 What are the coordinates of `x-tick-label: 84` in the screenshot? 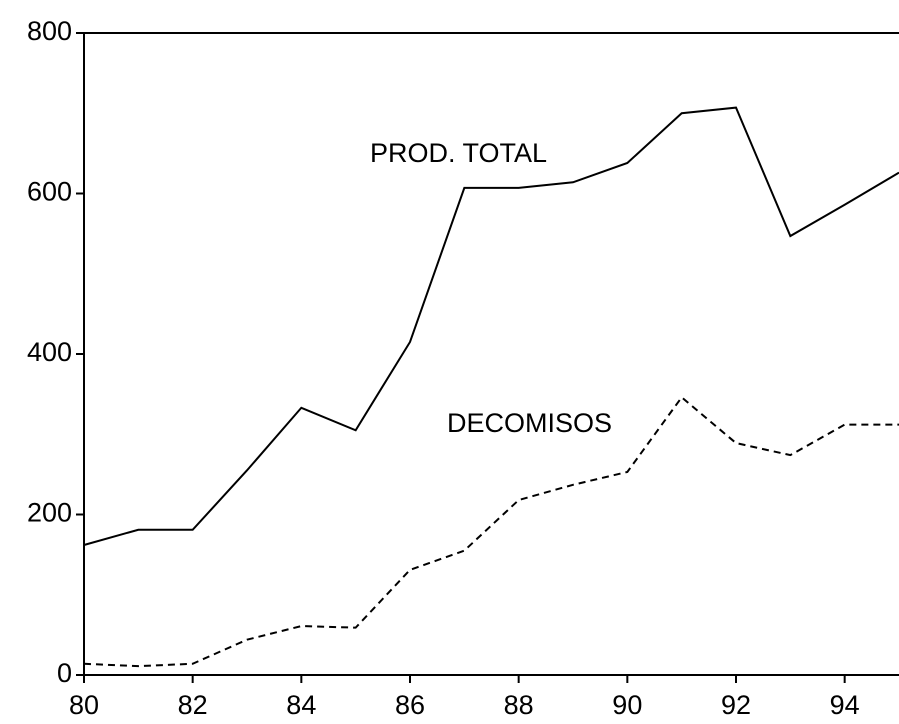 It's located at (301, 705).